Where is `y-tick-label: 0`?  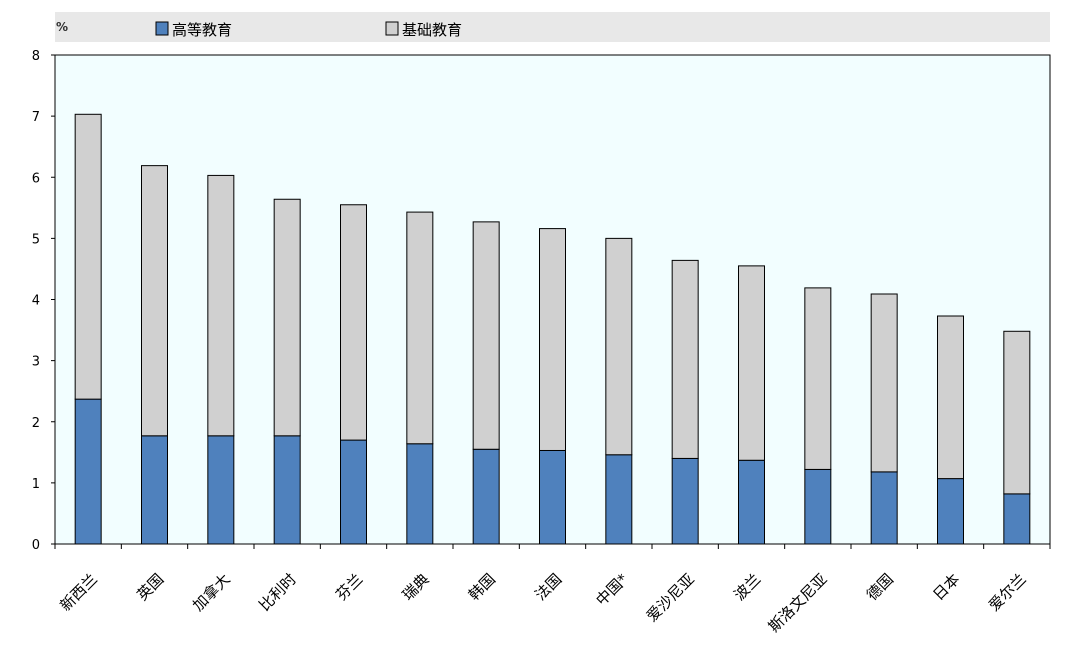 y-tick-label: 0 is located at coordinates (36, 545).